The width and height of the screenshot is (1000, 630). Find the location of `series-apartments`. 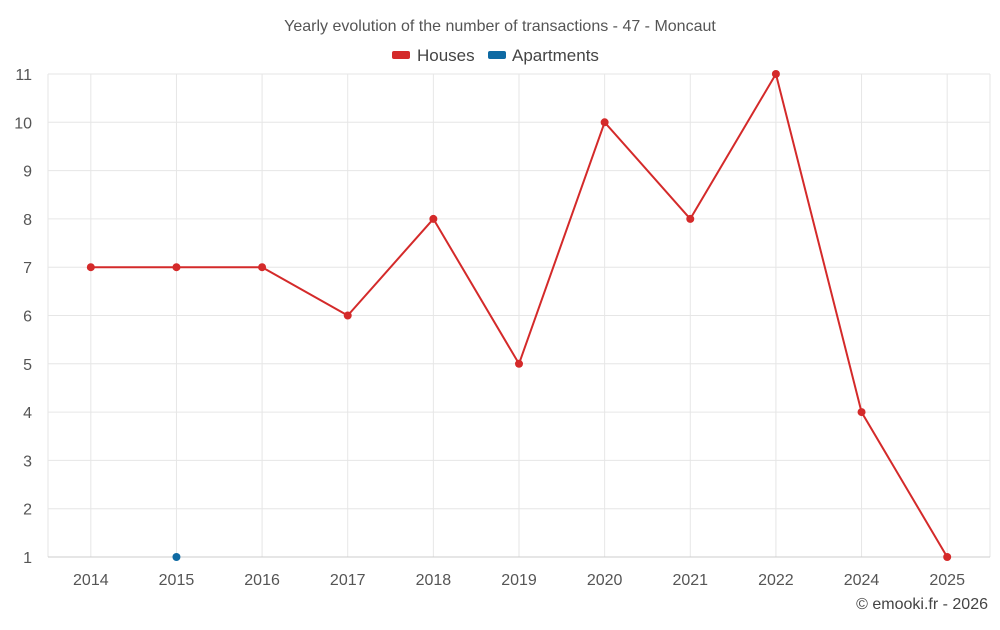

series-apartments is located at coordinates (176, 557).